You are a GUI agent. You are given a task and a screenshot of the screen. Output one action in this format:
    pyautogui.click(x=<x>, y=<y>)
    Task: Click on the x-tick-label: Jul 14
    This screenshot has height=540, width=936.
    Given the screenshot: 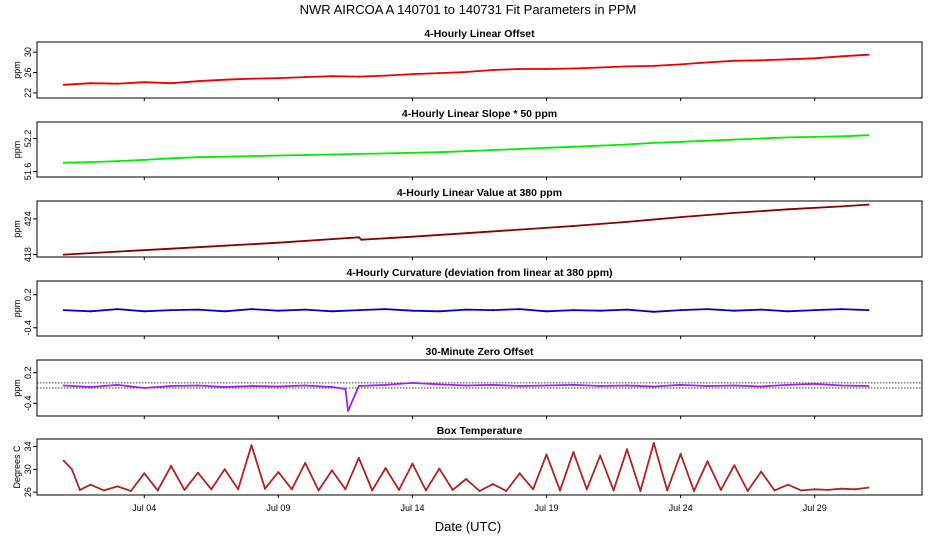 What is the action you would take?
    pyautogui.click(x=412, y=508)
    